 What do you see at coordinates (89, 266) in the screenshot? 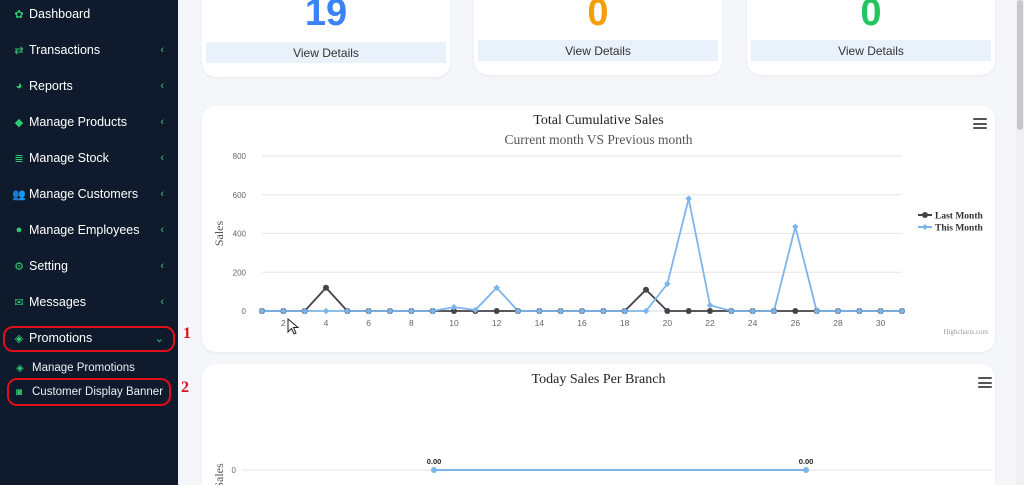
I see `sidebar-item-setting: ⚙ Setting ‹` at bounding box center [89, 266].